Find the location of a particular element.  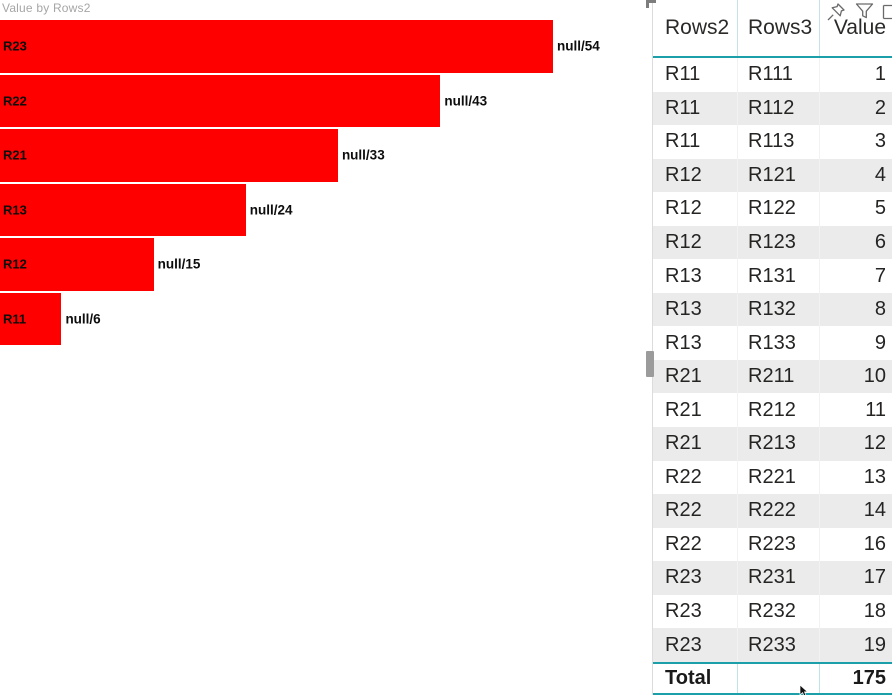

table-row: R11 R113 3 is located at coordinates (772, 142).